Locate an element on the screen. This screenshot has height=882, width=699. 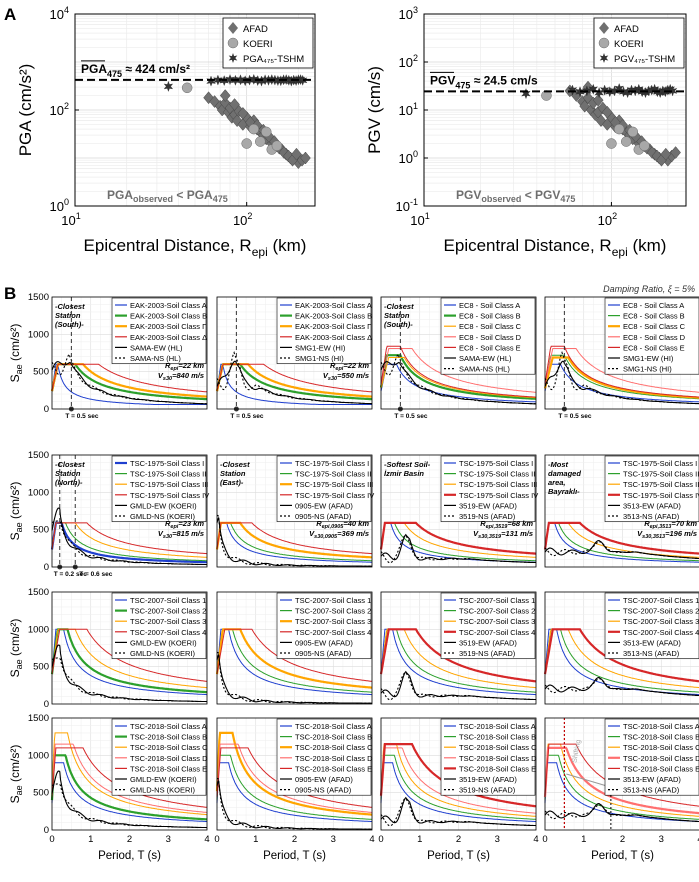
legend-label: EC8 - Soil Class B is located at coordinates (654, 316).